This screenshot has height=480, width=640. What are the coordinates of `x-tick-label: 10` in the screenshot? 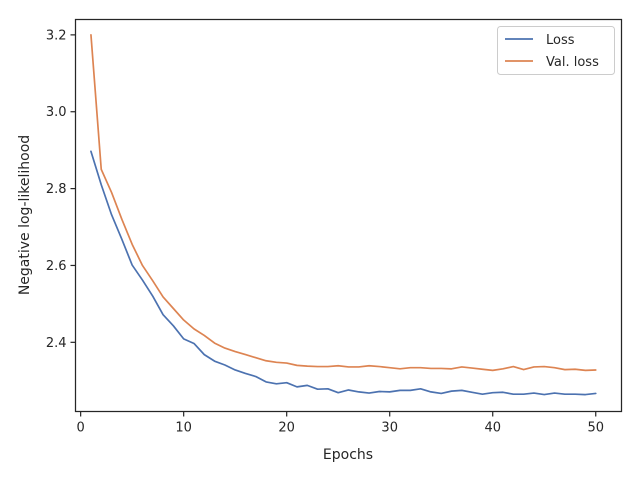 It's located at (183, 428).